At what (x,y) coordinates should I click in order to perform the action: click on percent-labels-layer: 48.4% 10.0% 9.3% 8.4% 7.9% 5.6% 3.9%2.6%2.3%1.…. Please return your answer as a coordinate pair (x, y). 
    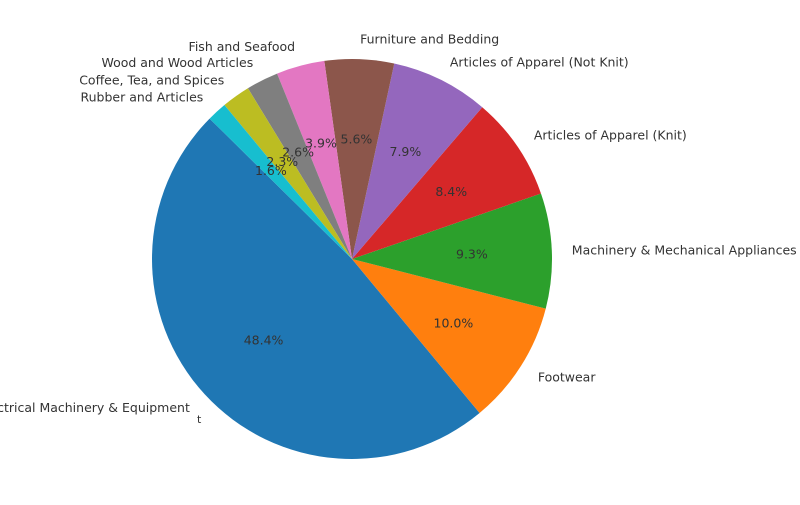
    Looking at the image, I should click on (366, 240).